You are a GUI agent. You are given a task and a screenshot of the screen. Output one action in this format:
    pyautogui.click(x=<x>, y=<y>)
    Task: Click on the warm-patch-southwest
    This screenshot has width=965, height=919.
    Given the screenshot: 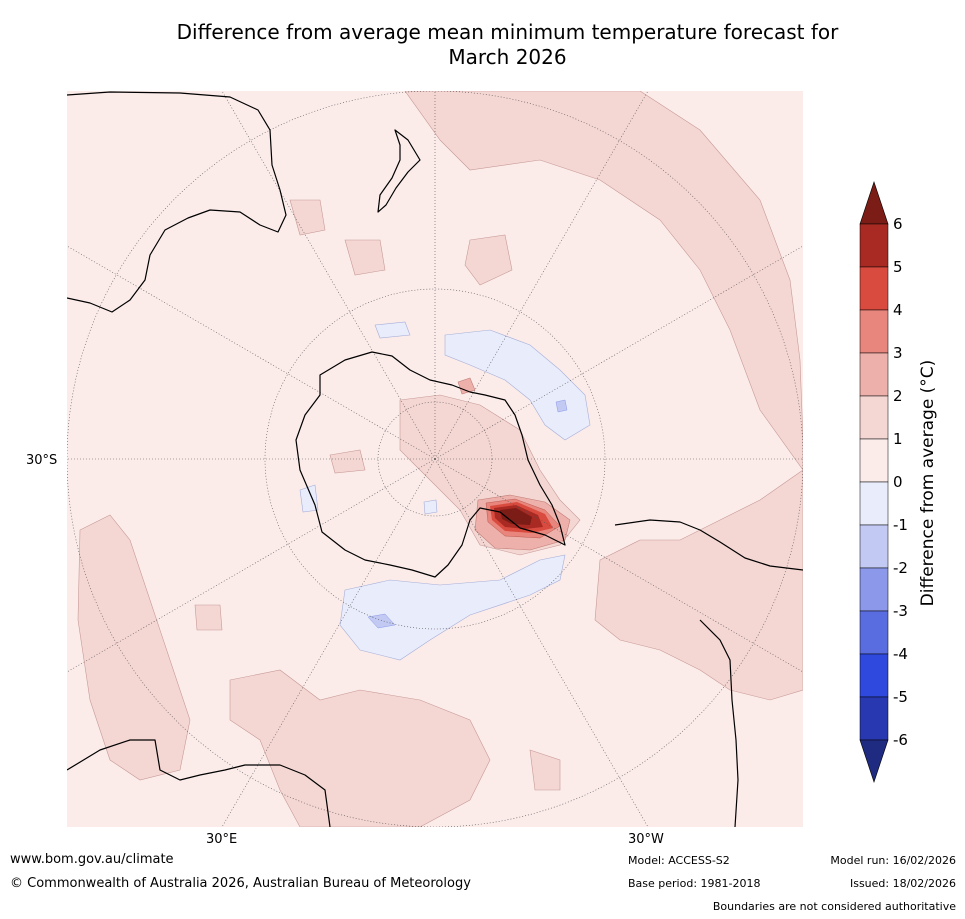 What is the action you would take?
    pyautogui.click(x=134, y=647)
    